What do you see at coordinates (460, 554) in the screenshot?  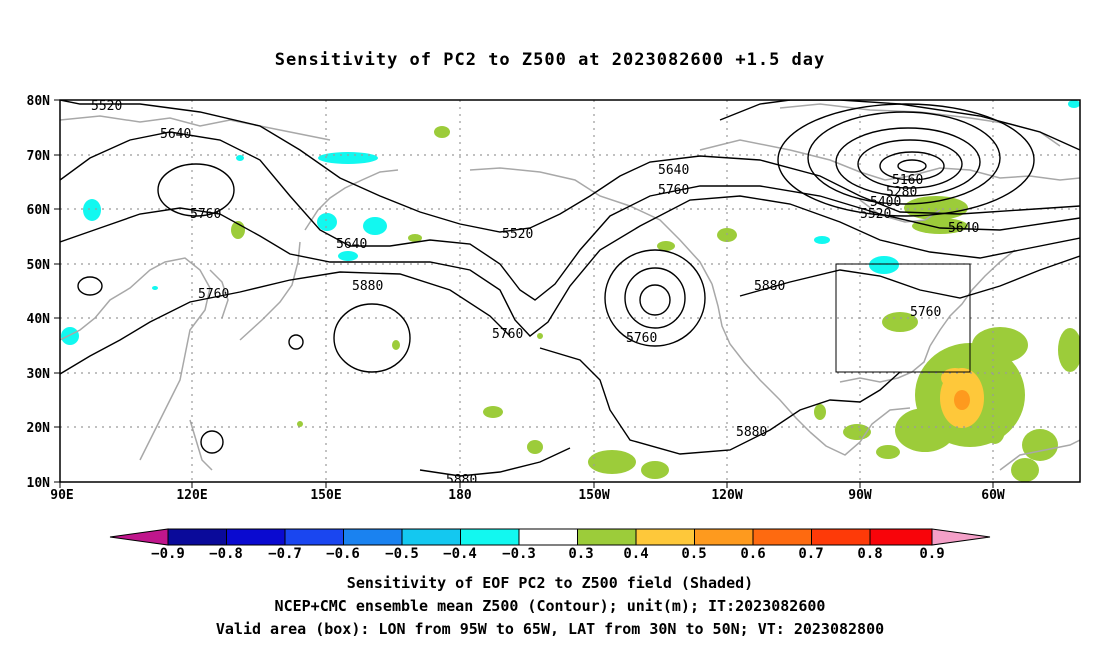 I see `colorbar-label: −0.4` at bounding box center [460, 554].